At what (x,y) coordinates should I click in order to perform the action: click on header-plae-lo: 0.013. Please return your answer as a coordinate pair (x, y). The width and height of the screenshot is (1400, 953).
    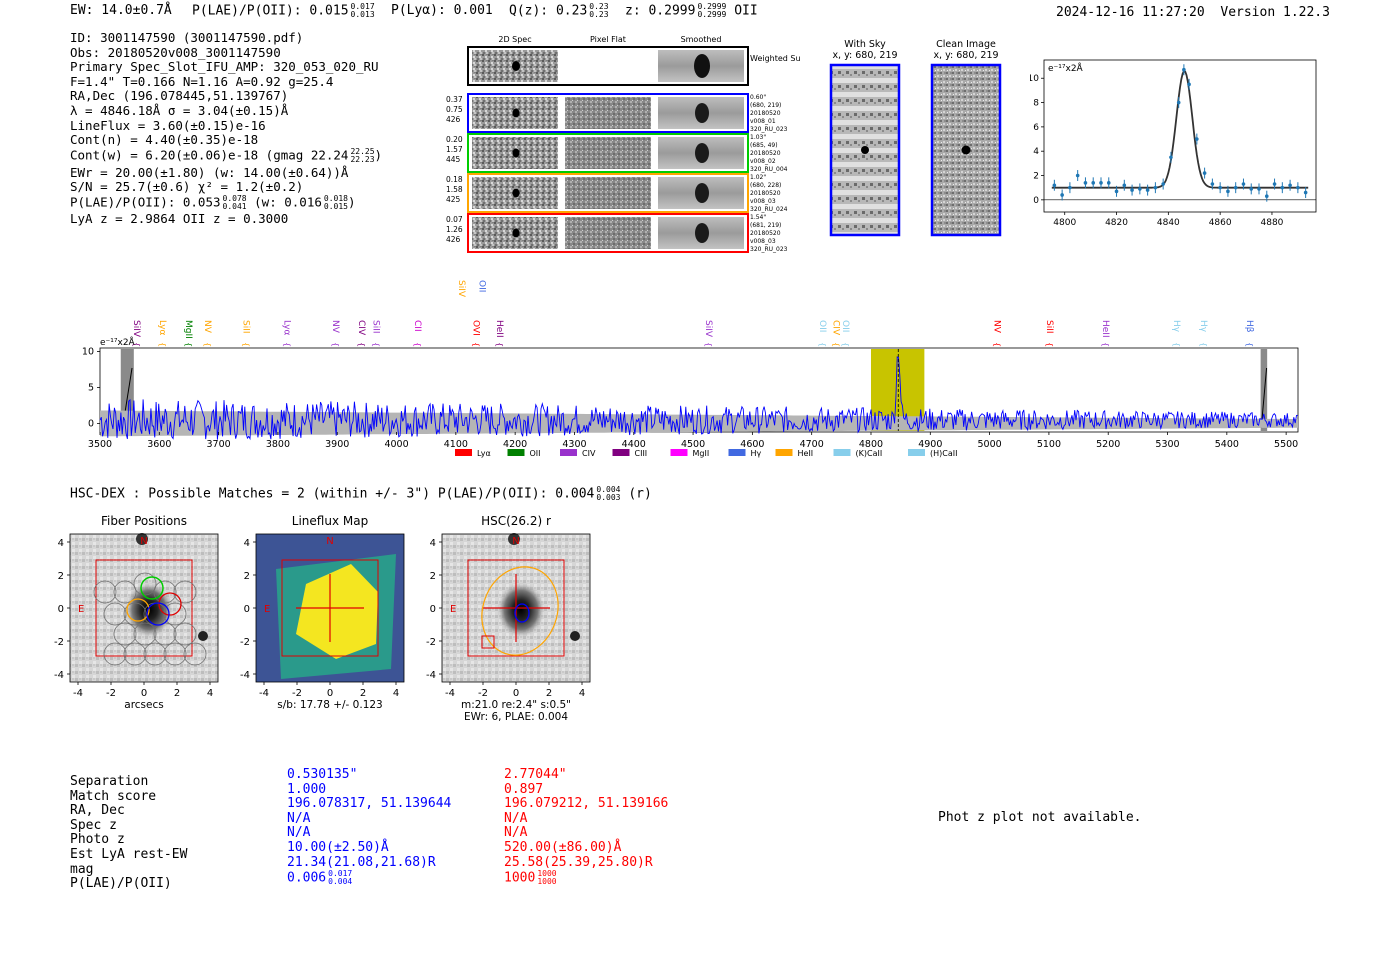
    Looking at the image, I should click on (362, 14).